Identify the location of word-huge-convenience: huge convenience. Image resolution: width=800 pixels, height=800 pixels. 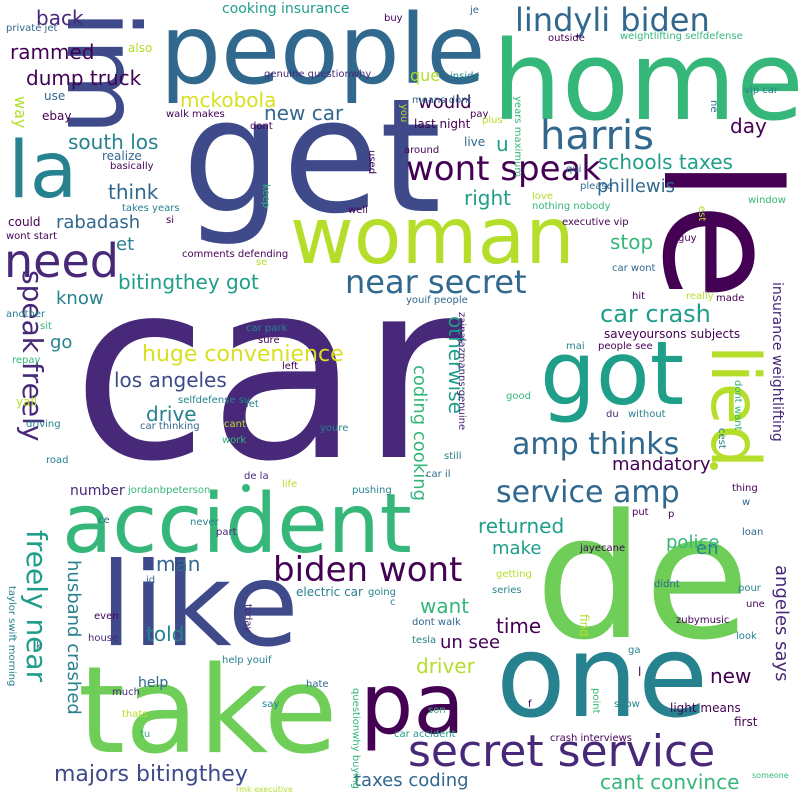
(243, 354).